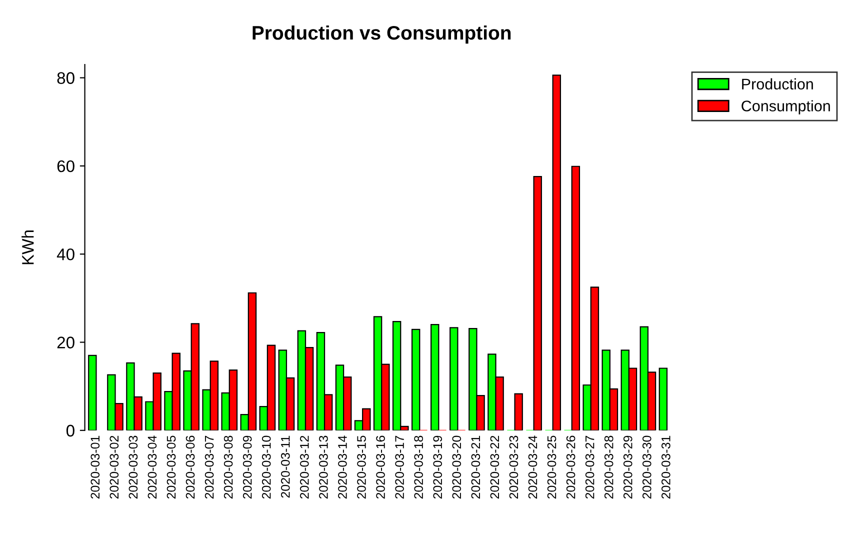 This screenshot has width=848, height=538. What do you see at coordinates (342, 467) in the screenshot?
I see `x-tick-label: 2020-03-14` at bounding box center [342, 467].